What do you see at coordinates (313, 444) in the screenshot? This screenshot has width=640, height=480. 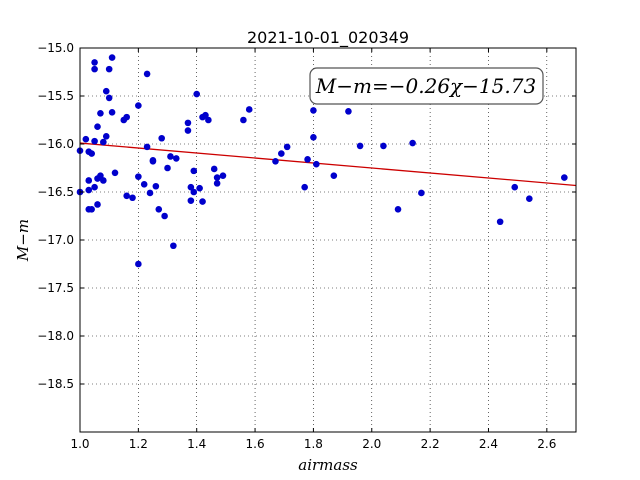 I see `x-tick-label: 1.8` at bounding box center [313, 444].